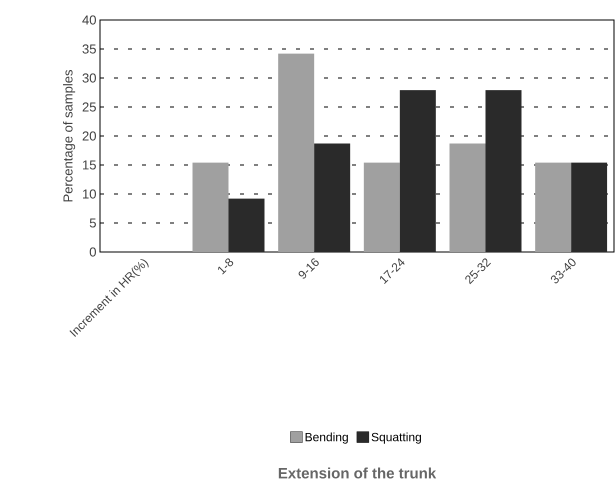 Image resolution: width=616 pixels, height=485 pixels. I want to click on y-tick-label: 25, so click(89, 107).